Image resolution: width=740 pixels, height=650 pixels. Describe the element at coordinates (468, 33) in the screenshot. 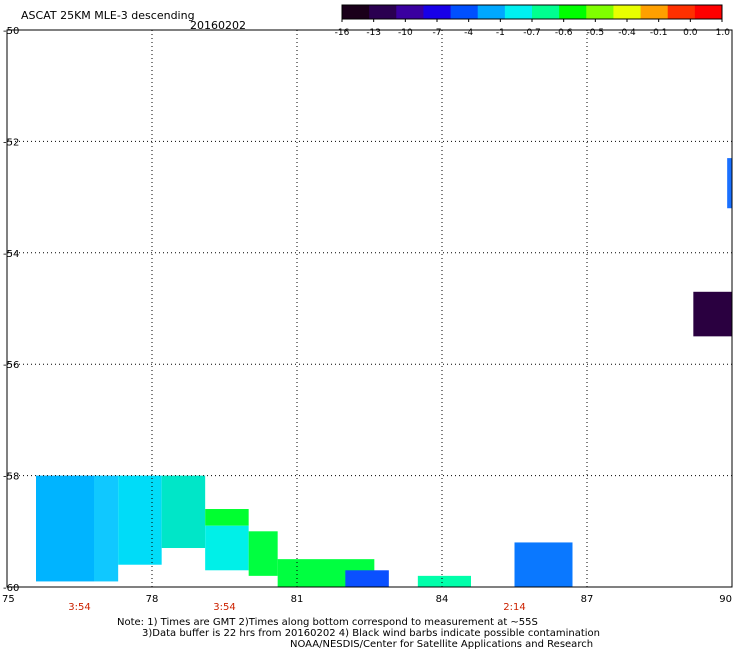

I see `colorbar-tick-label: -4` at that location.